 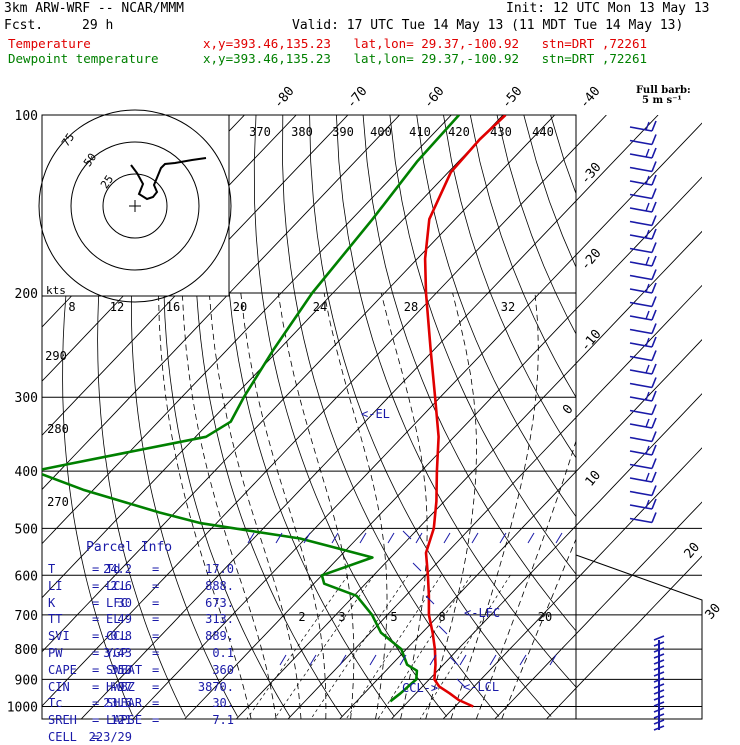 I want to click on parcel-info-k2: SHEAR, so click(x=124, y=703).